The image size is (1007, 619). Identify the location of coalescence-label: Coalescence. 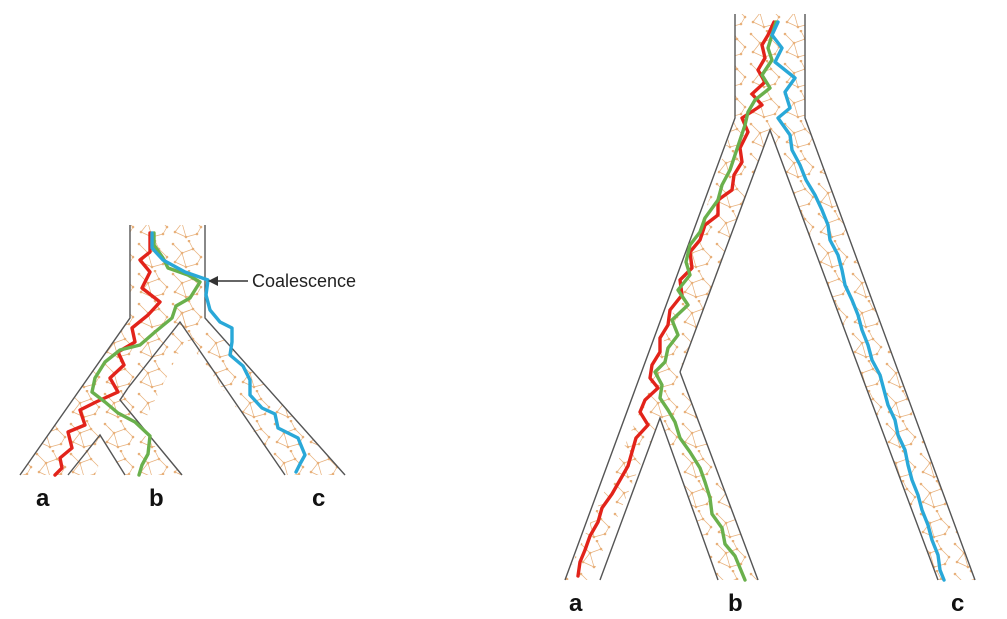
(304, 281).